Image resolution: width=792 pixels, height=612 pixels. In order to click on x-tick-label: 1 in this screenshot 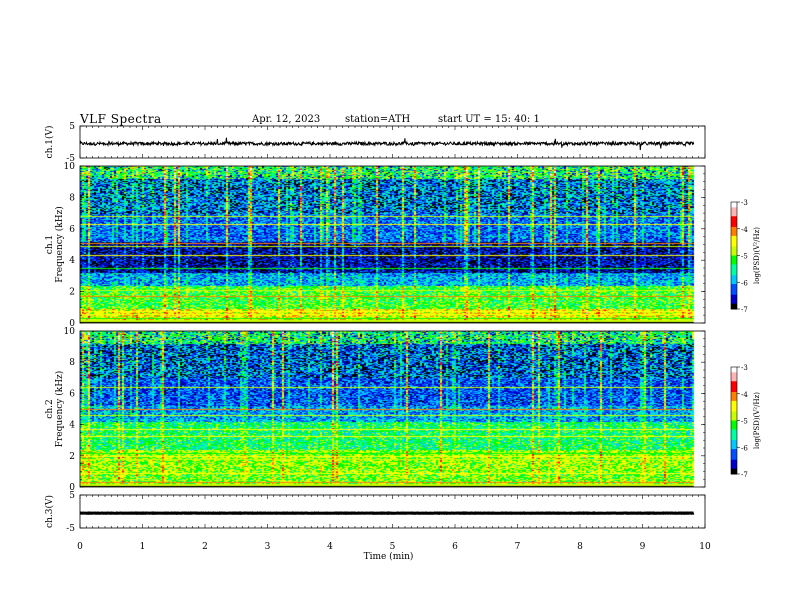, I will do `click(143, 547)`.